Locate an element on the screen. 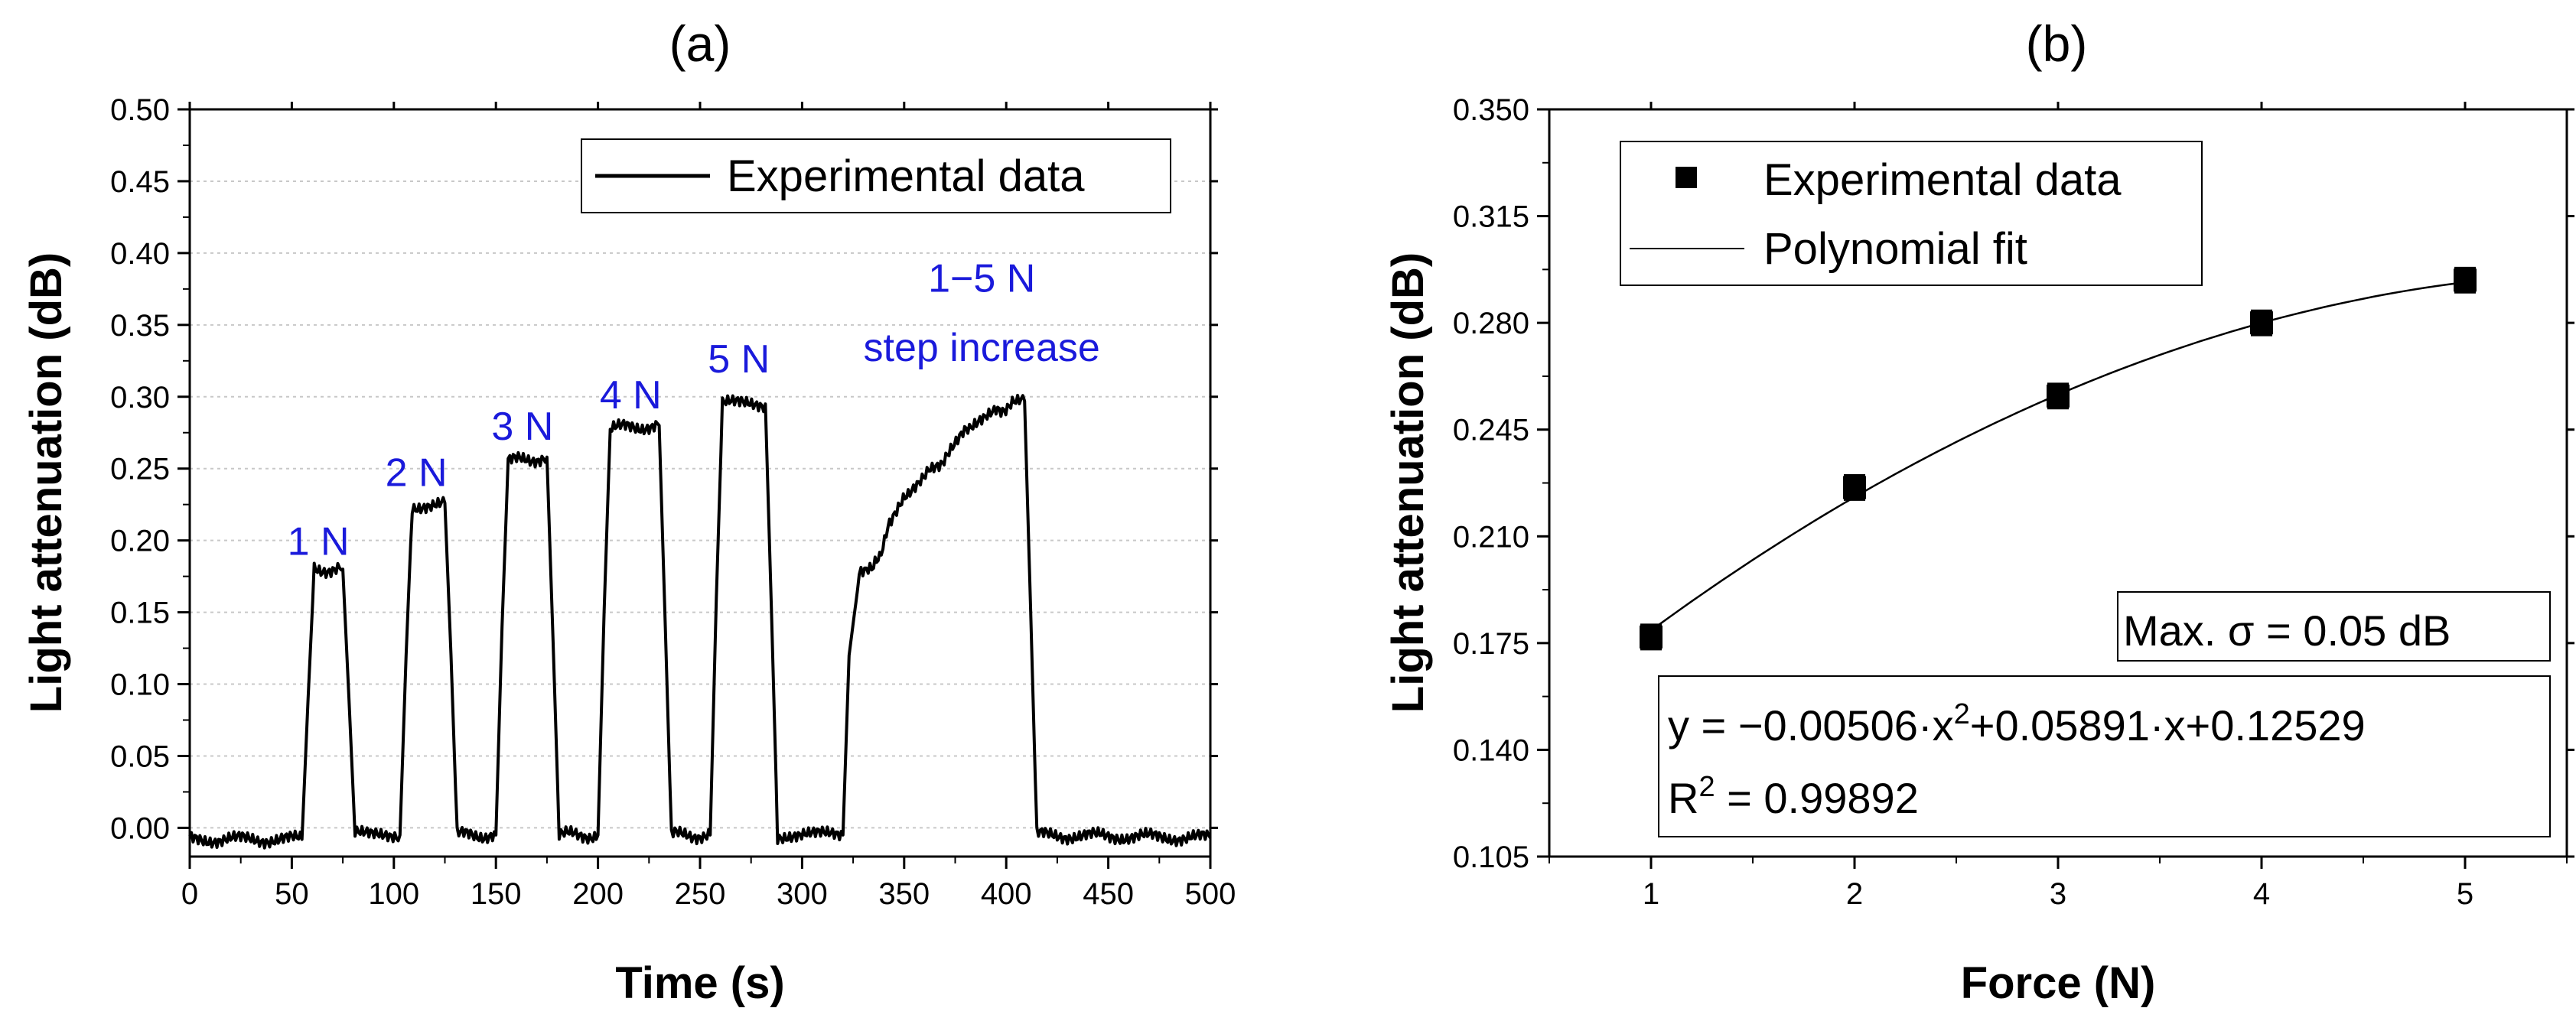  panel-b-data-points is located at coordinates (2058, 458).